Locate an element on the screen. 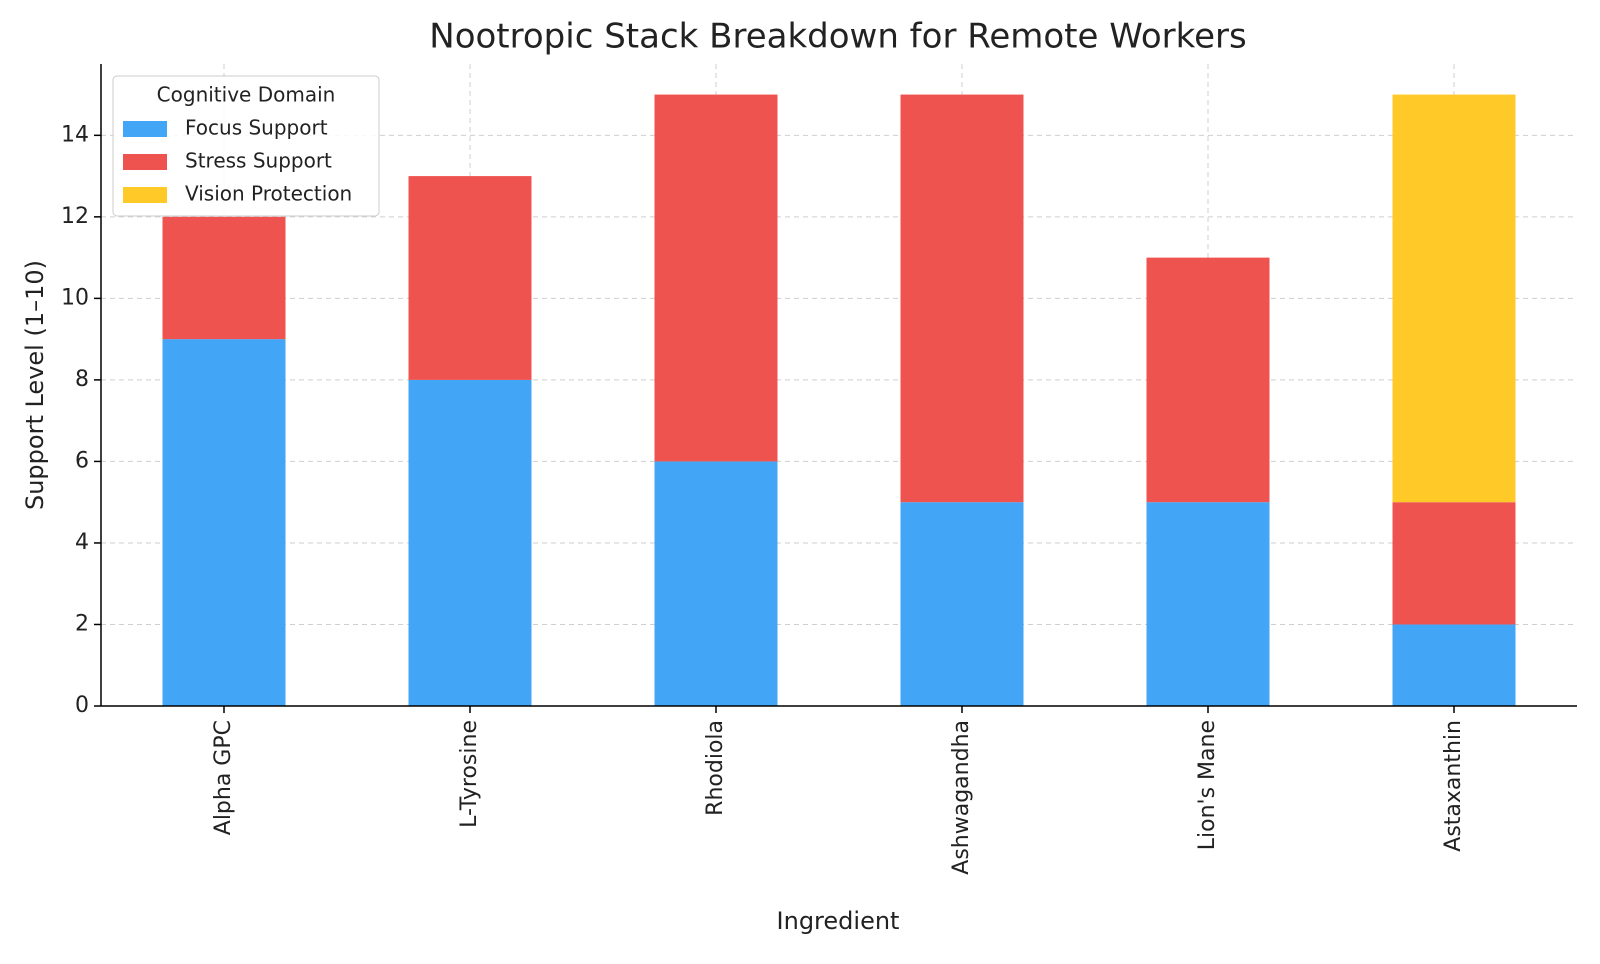  x-tick-label: Lion's Mane is located at coordinates (1207, 785).